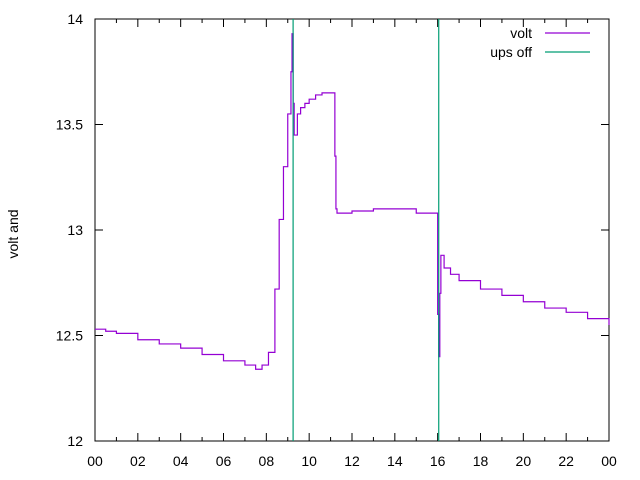 The width and height of the screenshot is (640, 480). What do you see at coordinates (69, 125) in the screenshot?
I see `y-tick-label: 13.5` at bounding box center [69, 125].